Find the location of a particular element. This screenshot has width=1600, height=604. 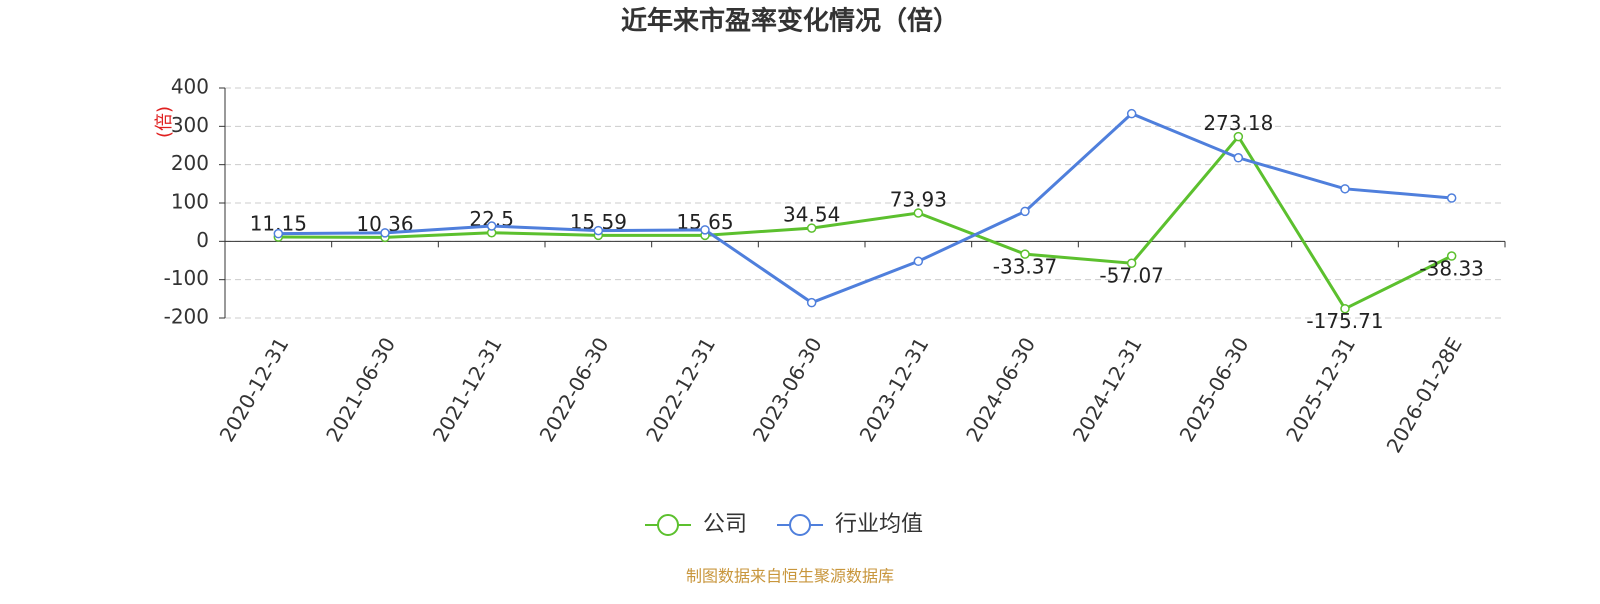

y-tick-label: 0 is located at coordinates (202, 240).